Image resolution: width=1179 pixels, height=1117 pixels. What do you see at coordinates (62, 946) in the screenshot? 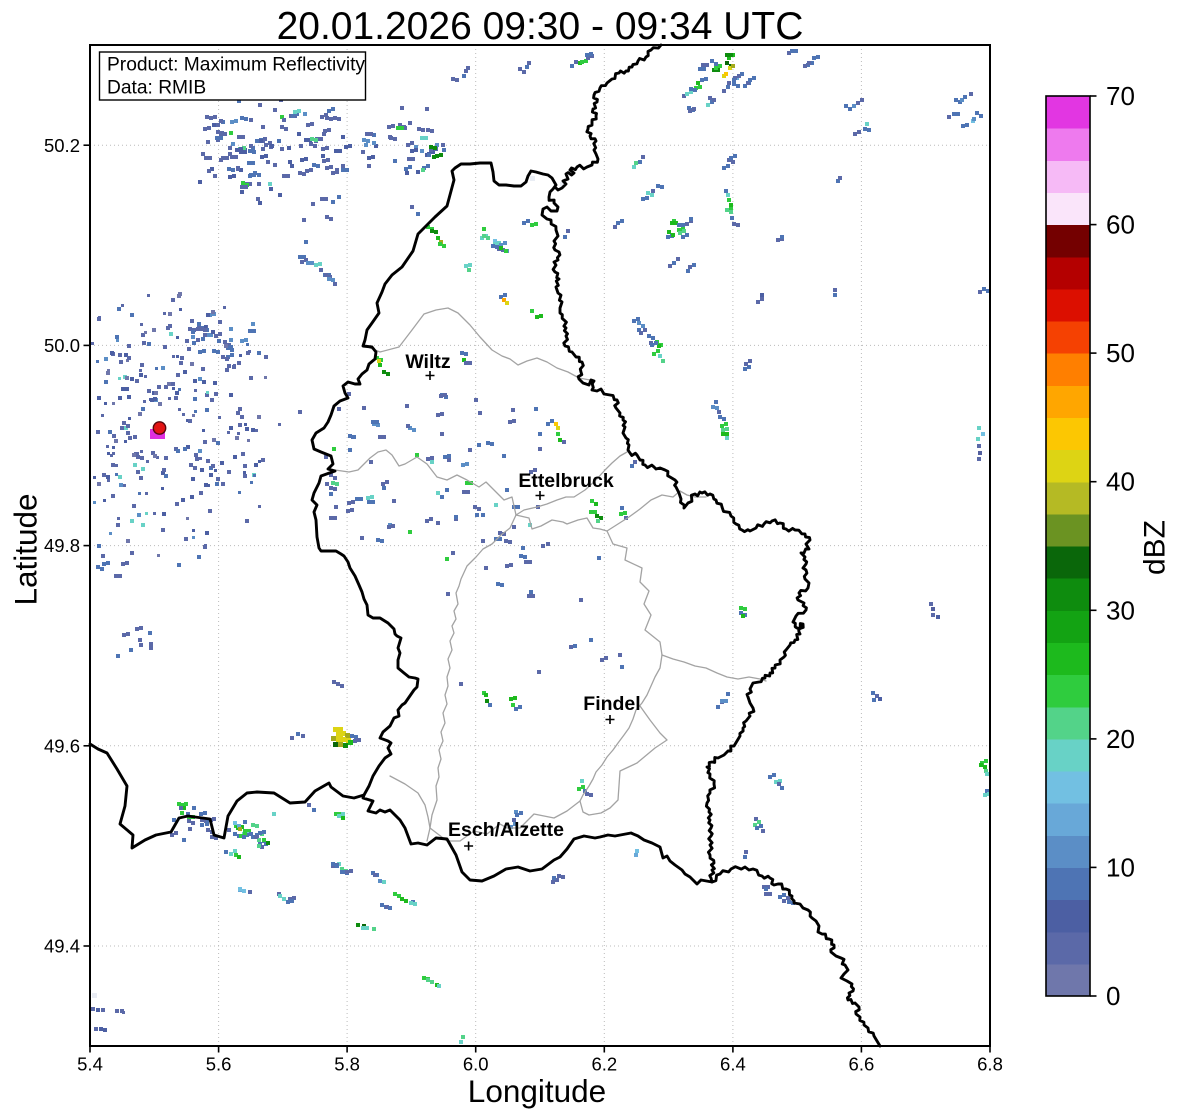
I see `svg-text: 49.4` at bounding box center [62, 946].